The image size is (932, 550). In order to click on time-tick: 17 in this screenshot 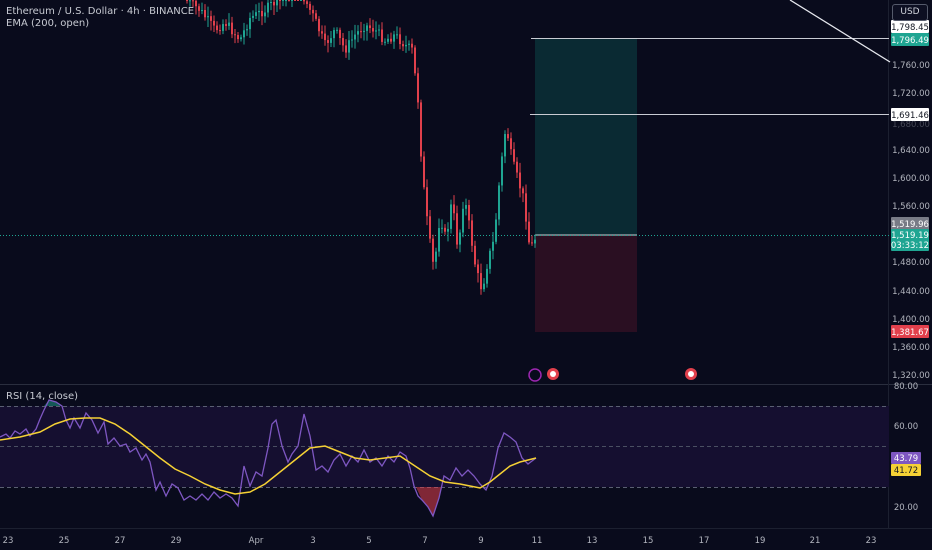, I will do `click(704, 541)`.